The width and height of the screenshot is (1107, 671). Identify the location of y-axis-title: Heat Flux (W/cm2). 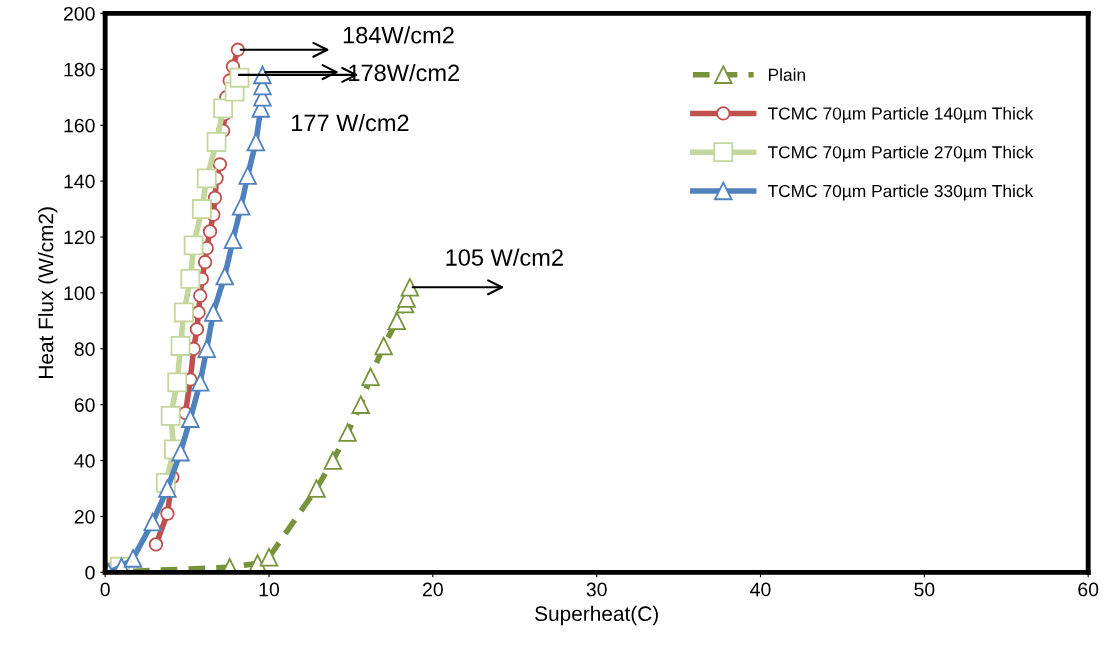
(48, 292).